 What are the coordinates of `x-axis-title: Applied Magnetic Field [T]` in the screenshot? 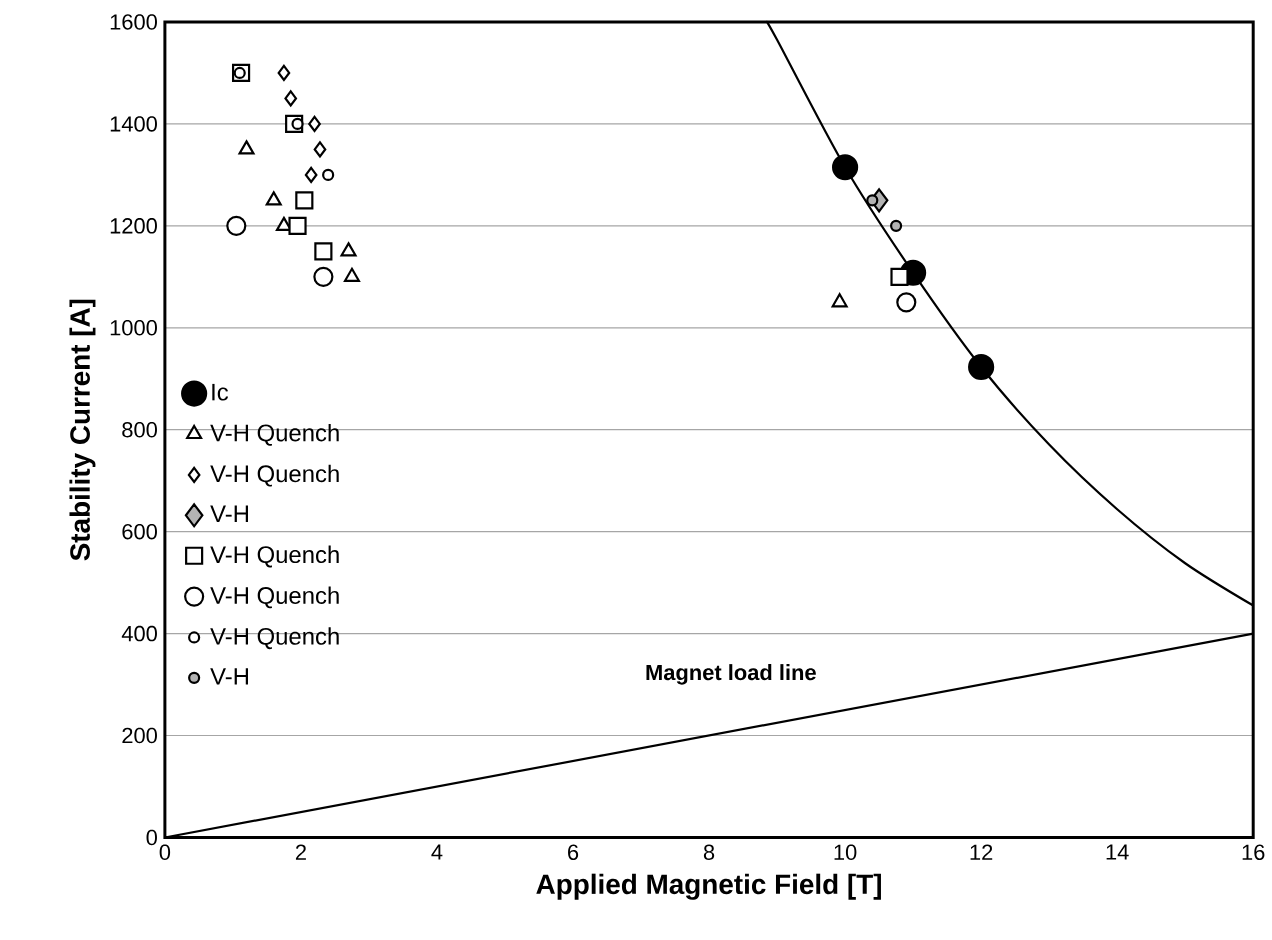 It's located at (708, 886).